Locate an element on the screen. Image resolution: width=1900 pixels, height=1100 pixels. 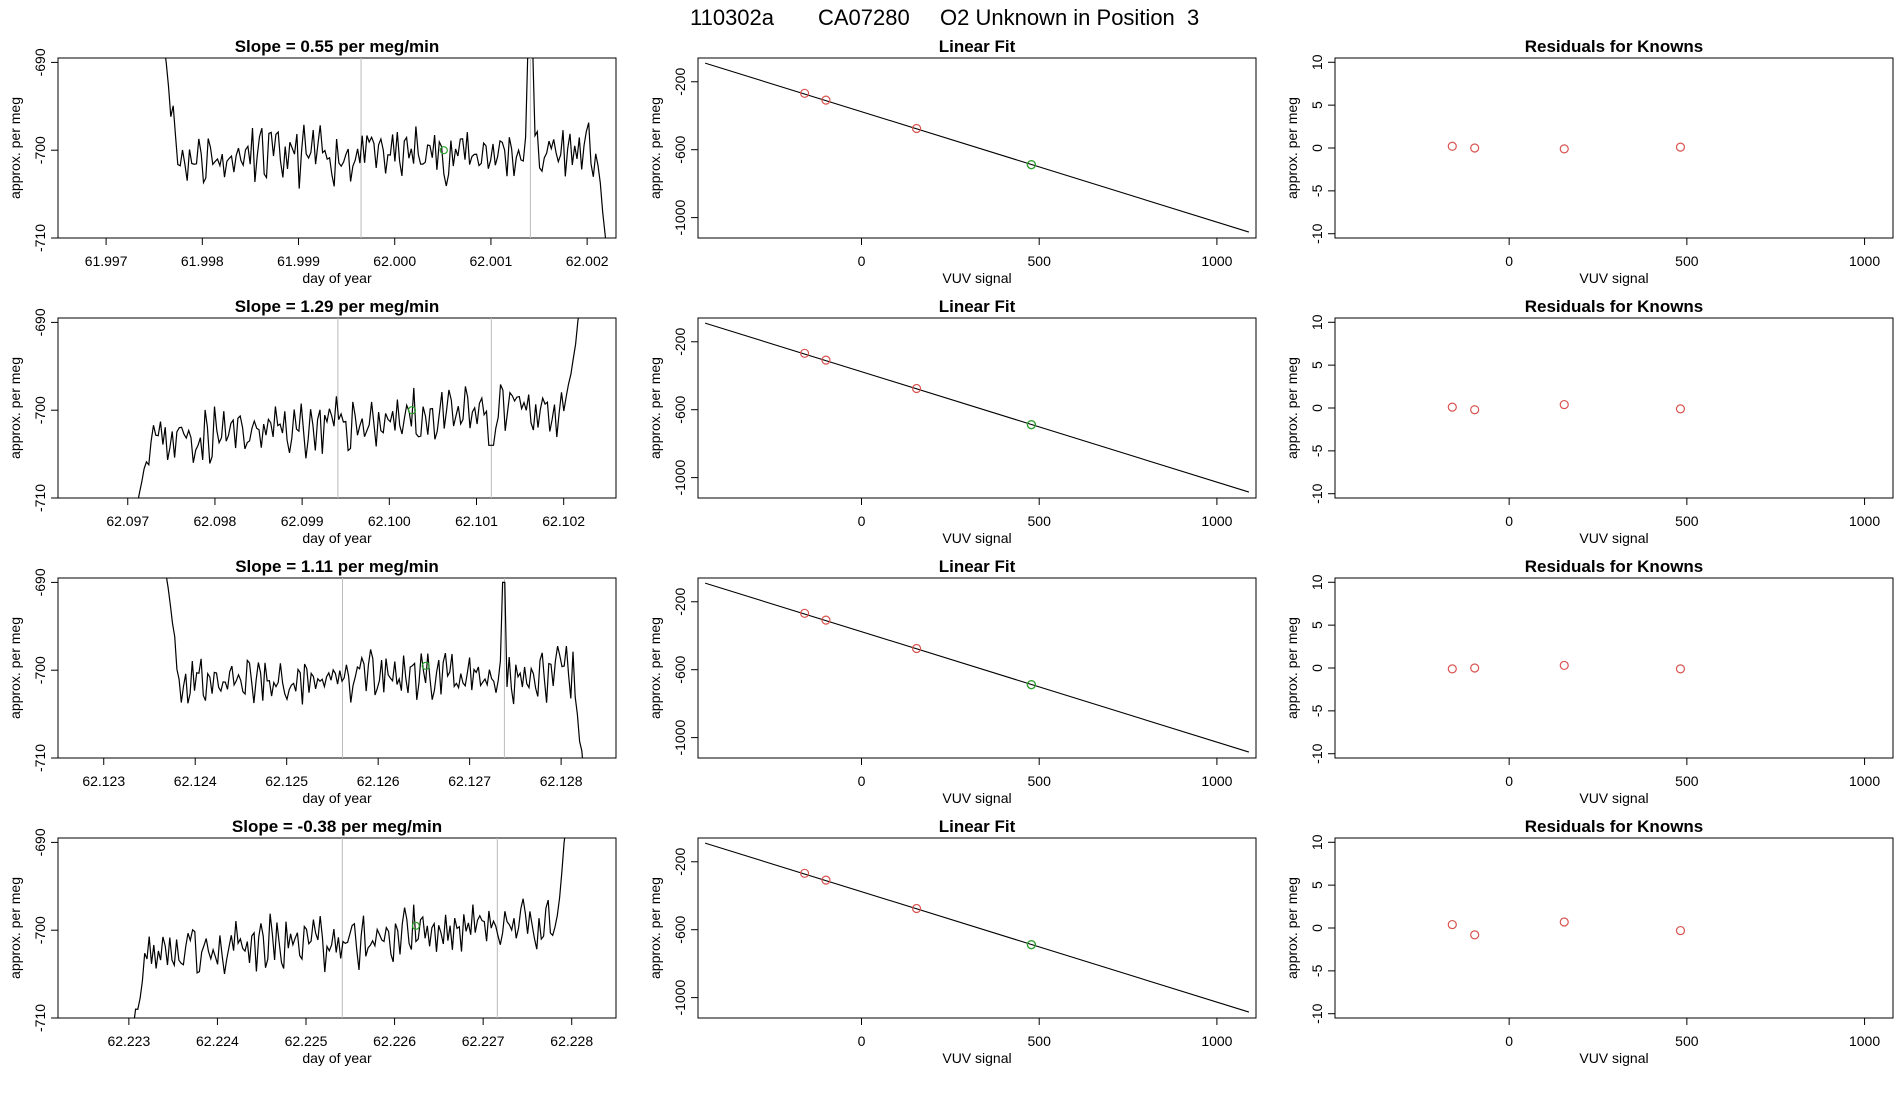
x-tick-label: 62.227 is located at coordinates (483, 1041).